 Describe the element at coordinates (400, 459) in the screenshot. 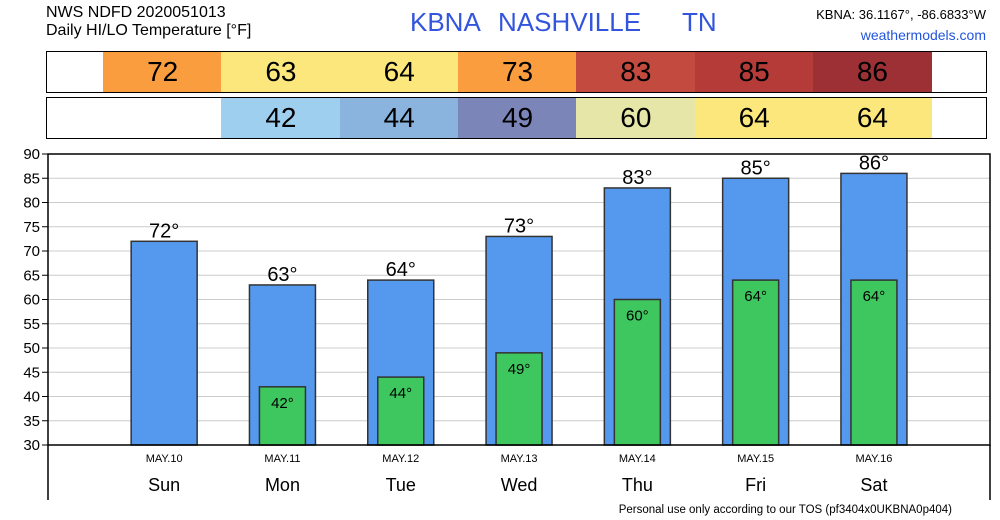

I see `date-label: MAY.12` at that location.